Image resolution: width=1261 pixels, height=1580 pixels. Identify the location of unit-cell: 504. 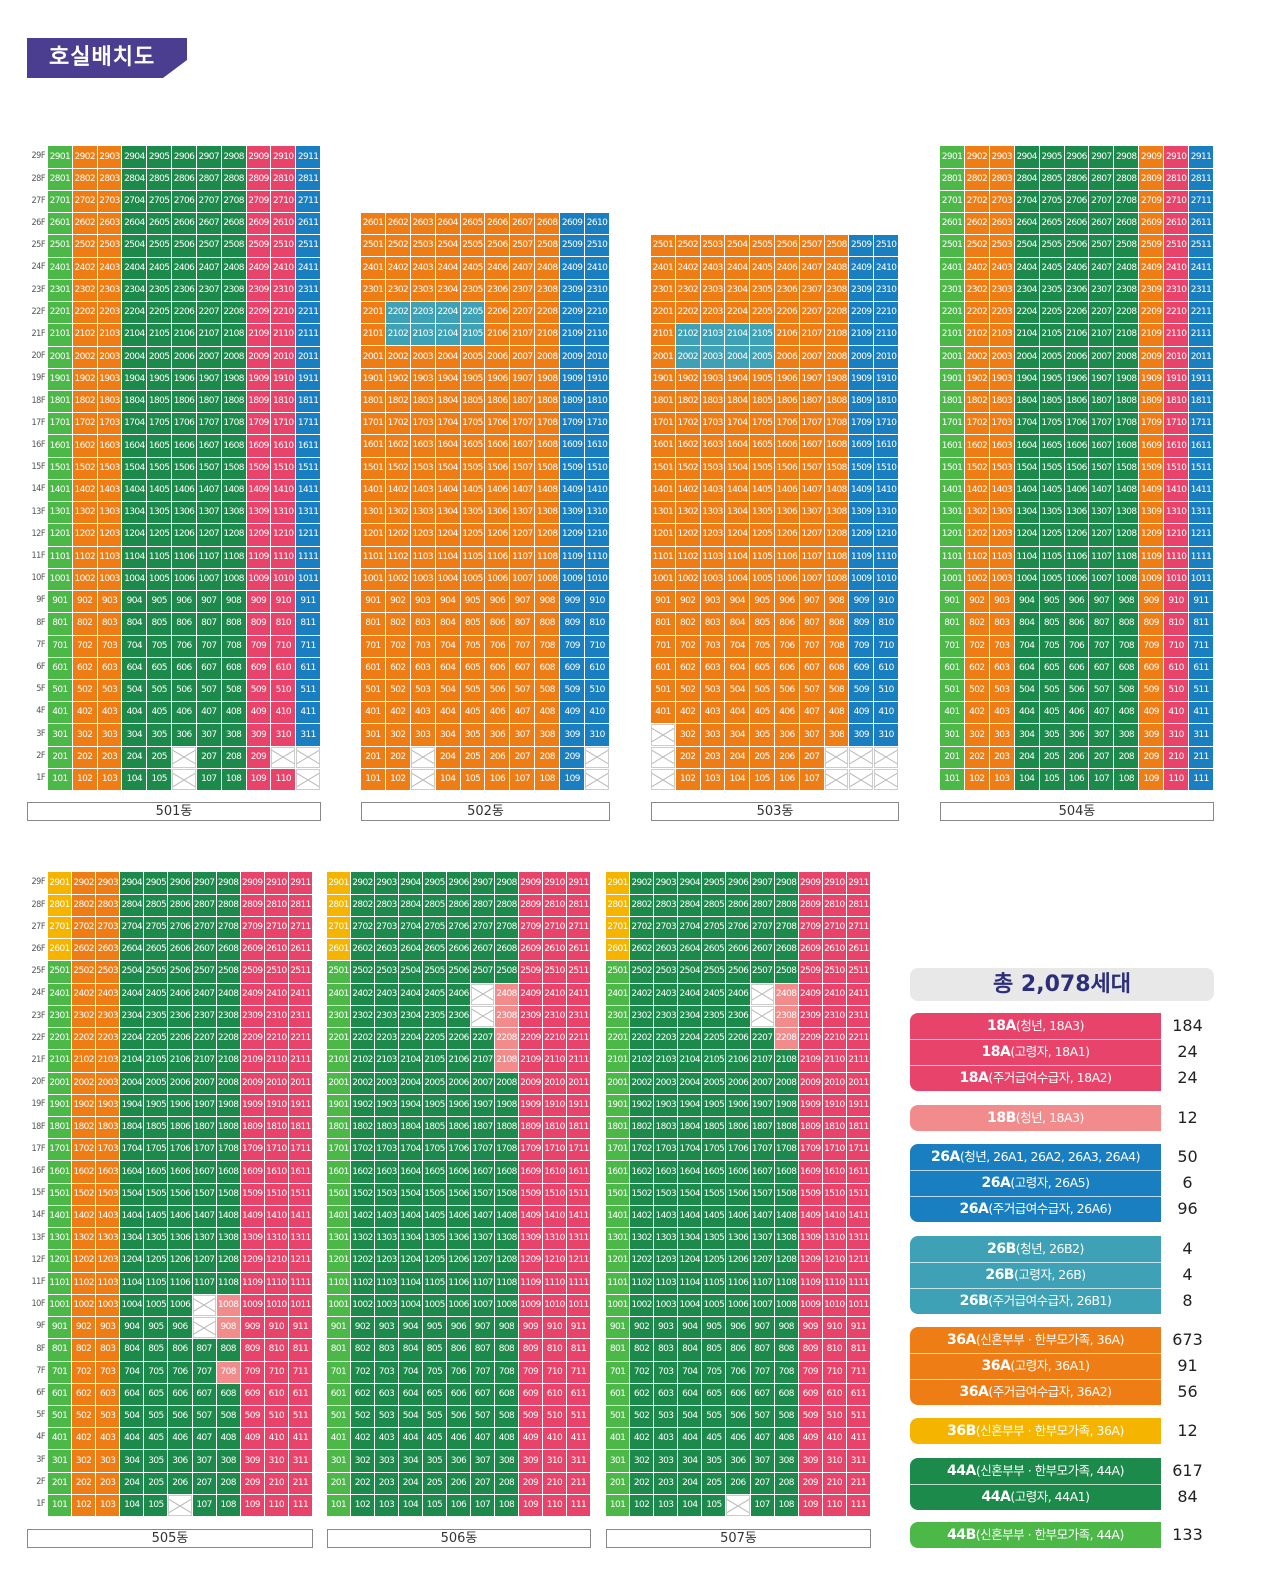
(690, 1417).